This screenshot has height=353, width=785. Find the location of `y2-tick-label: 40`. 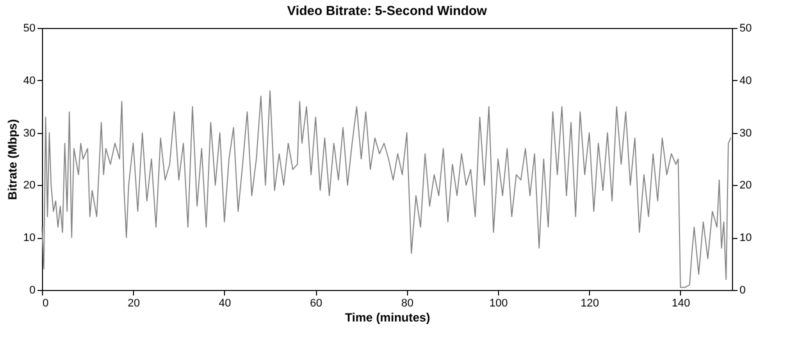

y2-tick-label: 40 is located at coordinates (746, 80).